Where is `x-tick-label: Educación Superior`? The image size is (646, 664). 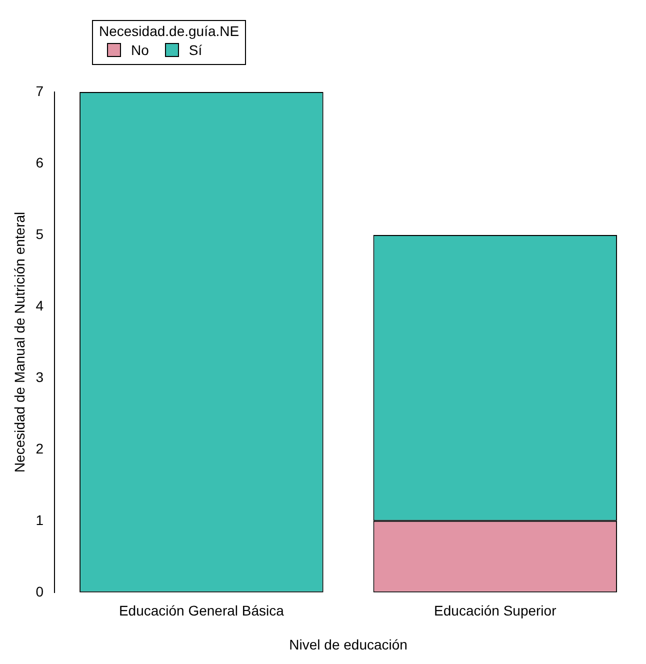 x-tick-label: Educación Superior is located at coordinates (495, 610).